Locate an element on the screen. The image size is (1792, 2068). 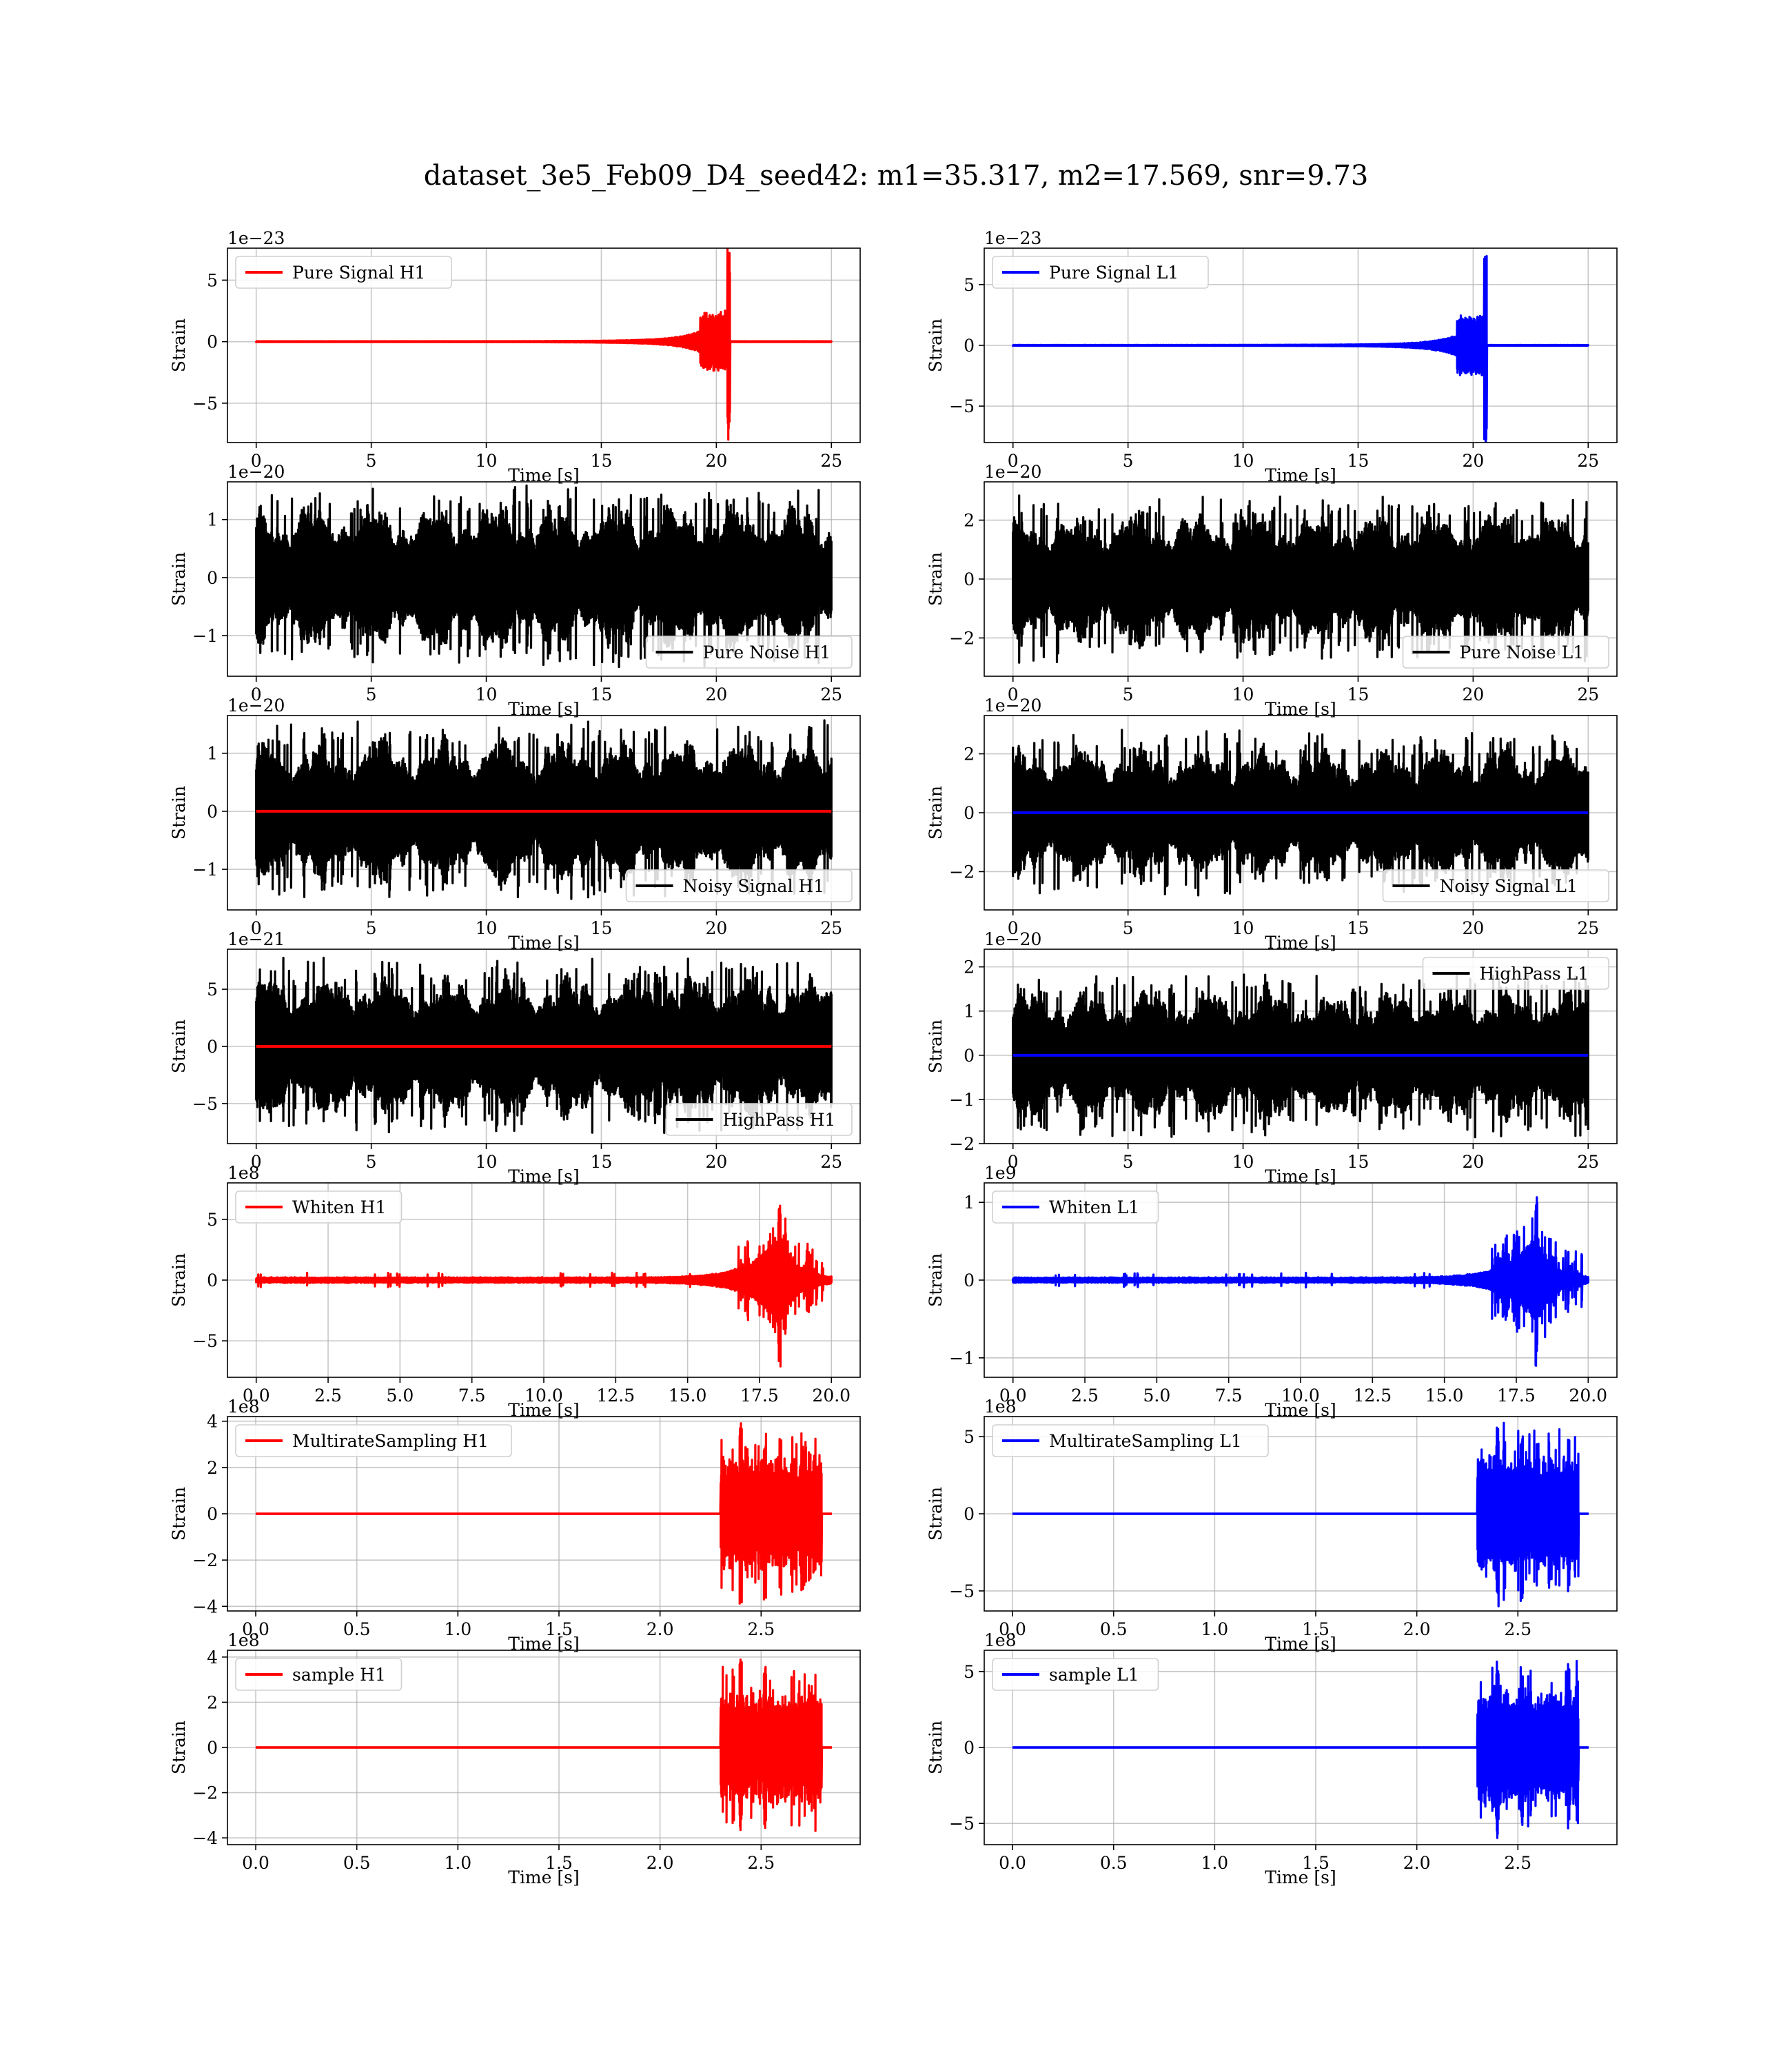
x-axis-label: Time [s] is located at coordinates (543, 1877).